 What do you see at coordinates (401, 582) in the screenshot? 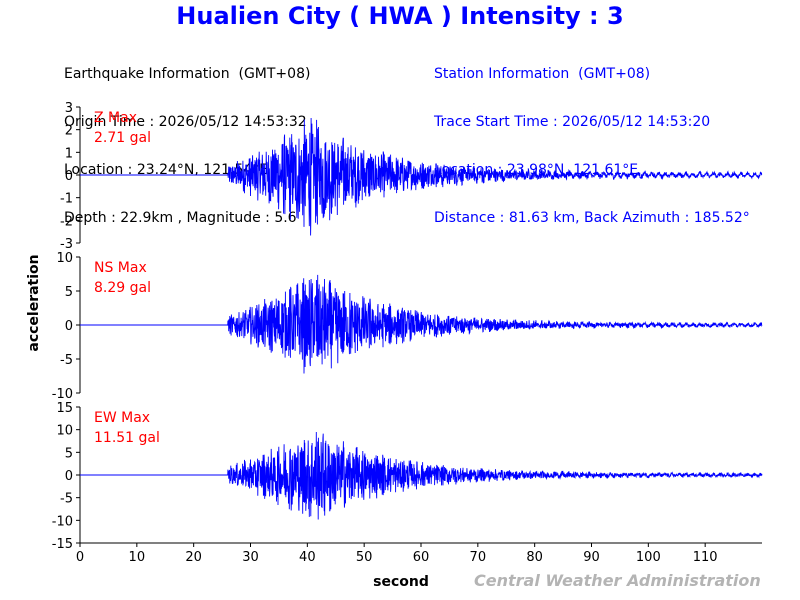
I see `x-axis-label: second` at bounding box center [401, 582].